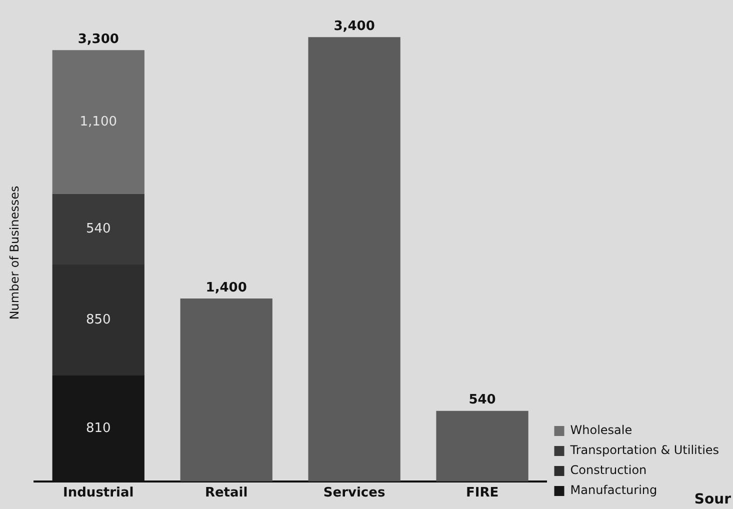 The width and height of the screenshot is (733, 509). I want to click on total-label: 3,300, so click(98, 40).